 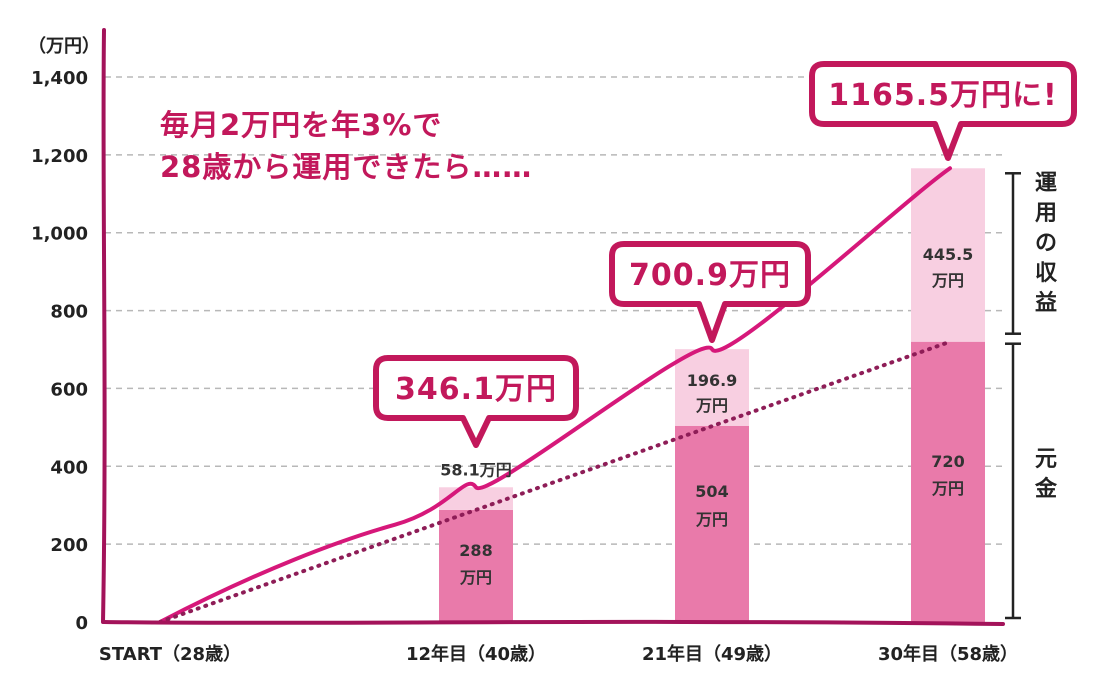 I want to click on y-tick-label: 600, so click(x=69, y=389).